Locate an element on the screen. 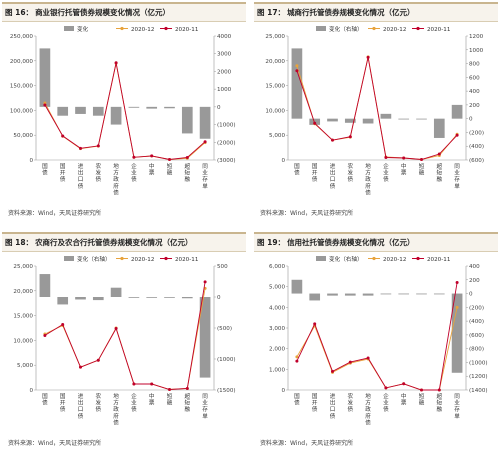 Image resolution: width=500 pixels, height=452 pixels. right-tick-label: 200 is located at coordinates (474, 281).